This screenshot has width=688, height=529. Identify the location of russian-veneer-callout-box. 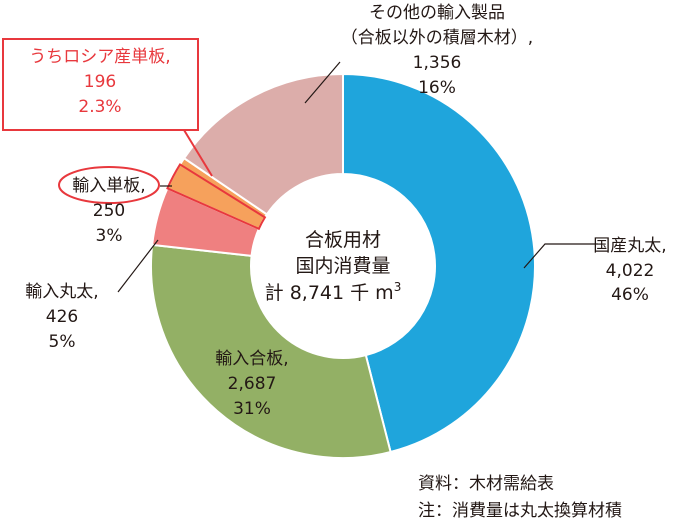
(100, 84).